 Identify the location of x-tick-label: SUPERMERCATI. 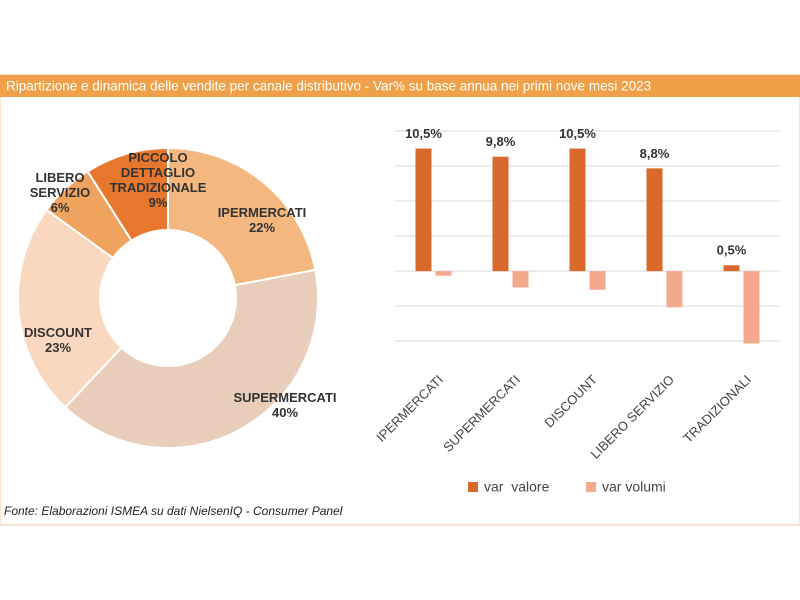
(481, 413).